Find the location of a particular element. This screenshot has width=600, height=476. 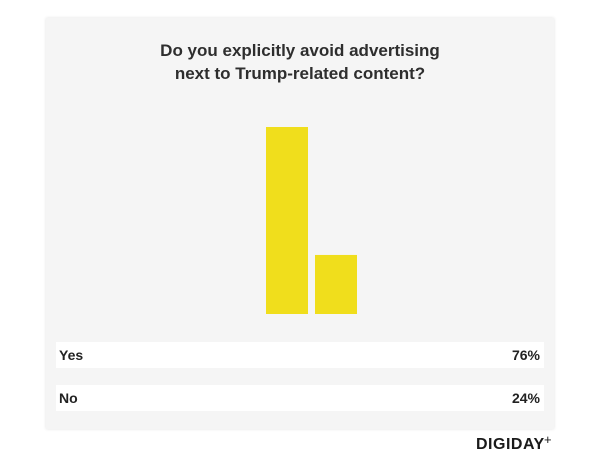

digiday-plus-mark: + is located at coordinates (548, 439).